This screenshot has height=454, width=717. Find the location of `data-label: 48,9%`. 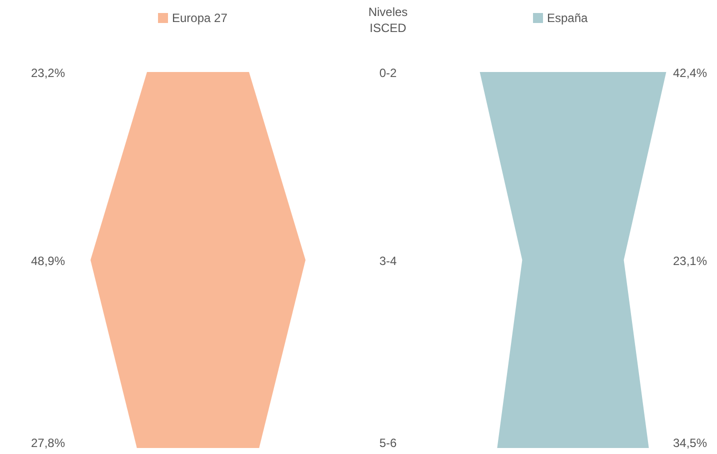

data-label: 48,9% is located at coordinates (48, 261).